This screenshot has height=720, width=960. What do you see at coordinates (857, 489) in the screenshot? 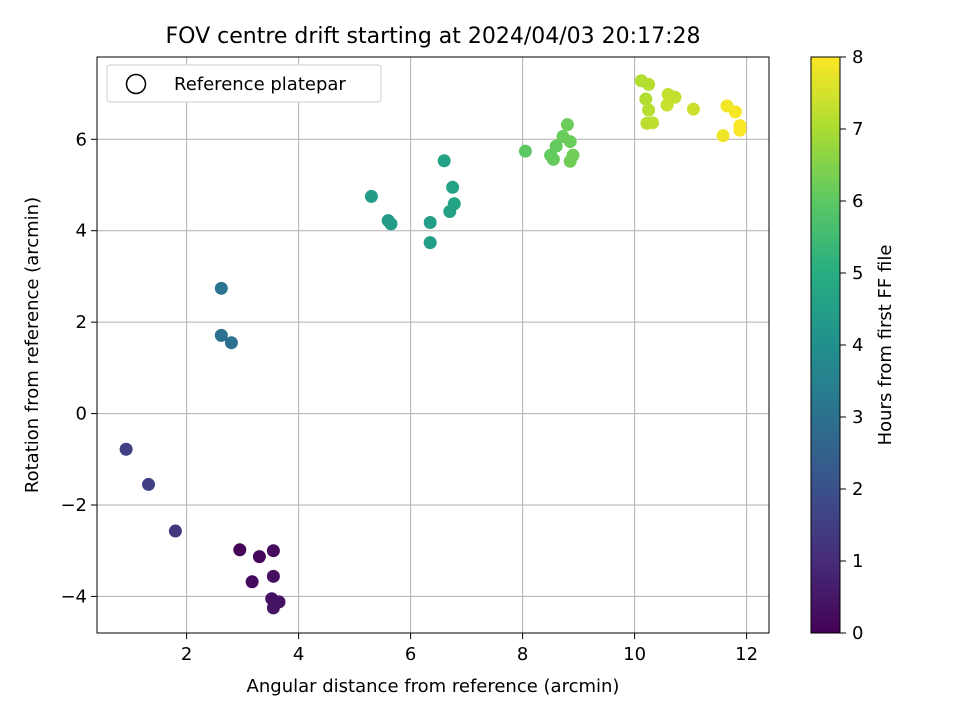
I see `colorbar-tick-label: 2` at bounding box center [857, 489].